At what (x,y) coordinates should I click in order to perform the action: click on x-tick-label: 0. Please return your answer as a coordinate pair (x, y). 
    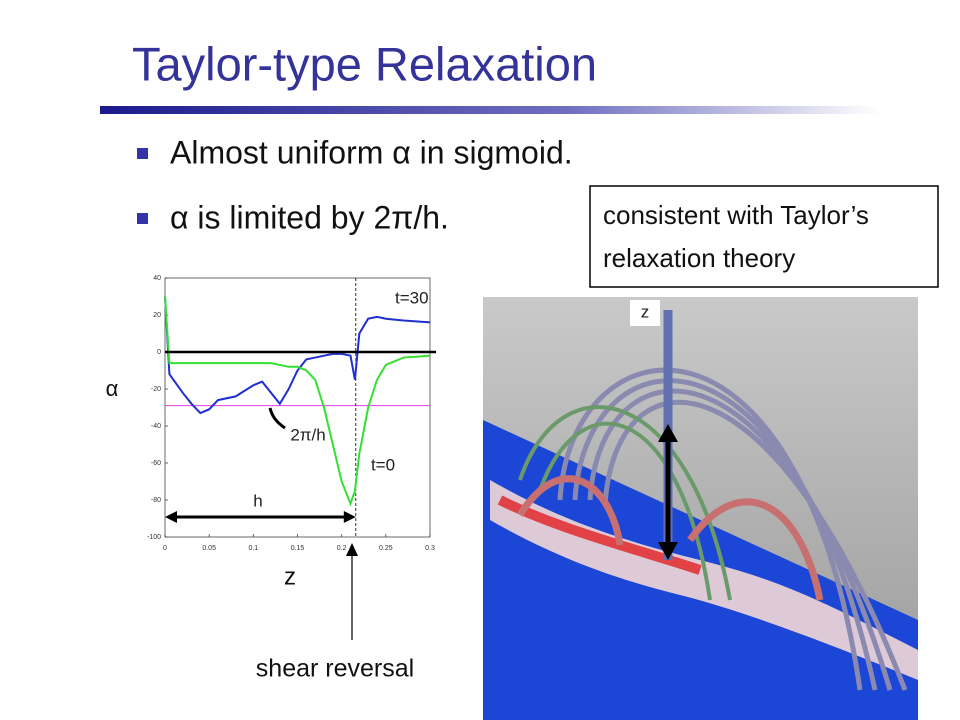
    Looking at the image, I should click on (165, 548).